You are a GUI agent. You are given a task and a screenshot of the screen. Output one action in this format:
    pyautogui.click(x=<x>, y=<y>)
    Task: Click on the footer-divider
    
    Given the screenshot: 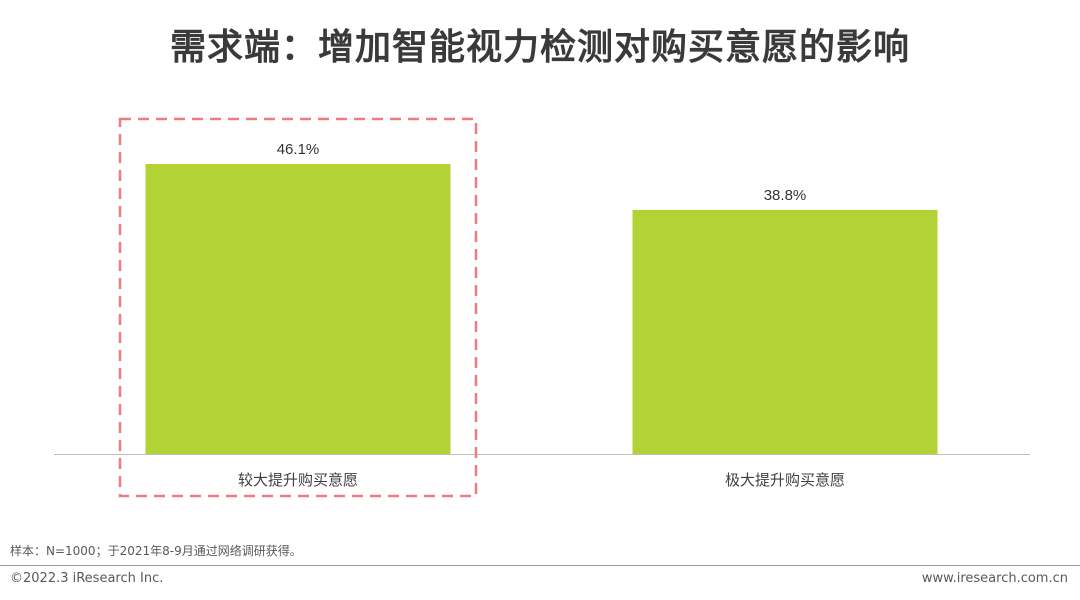 What is the action you would take?
    pyautogui.click(x=540, y=565)
    